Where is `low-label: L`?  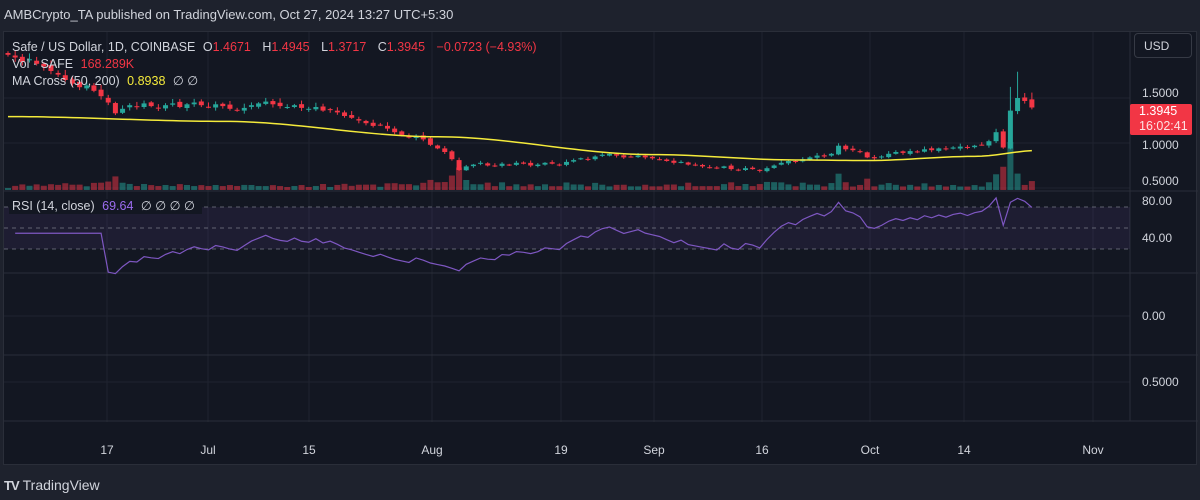 low-label: L is located at coordinates (325, 47).